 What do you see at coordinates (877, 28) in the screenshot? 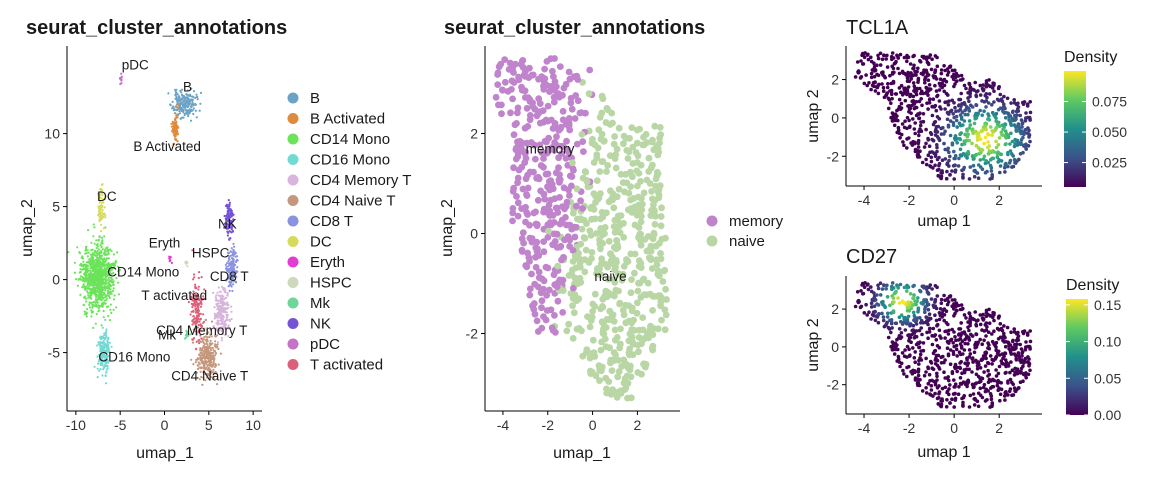
I see `panel3-title: TCL1A` at bounding box center [877, 28].